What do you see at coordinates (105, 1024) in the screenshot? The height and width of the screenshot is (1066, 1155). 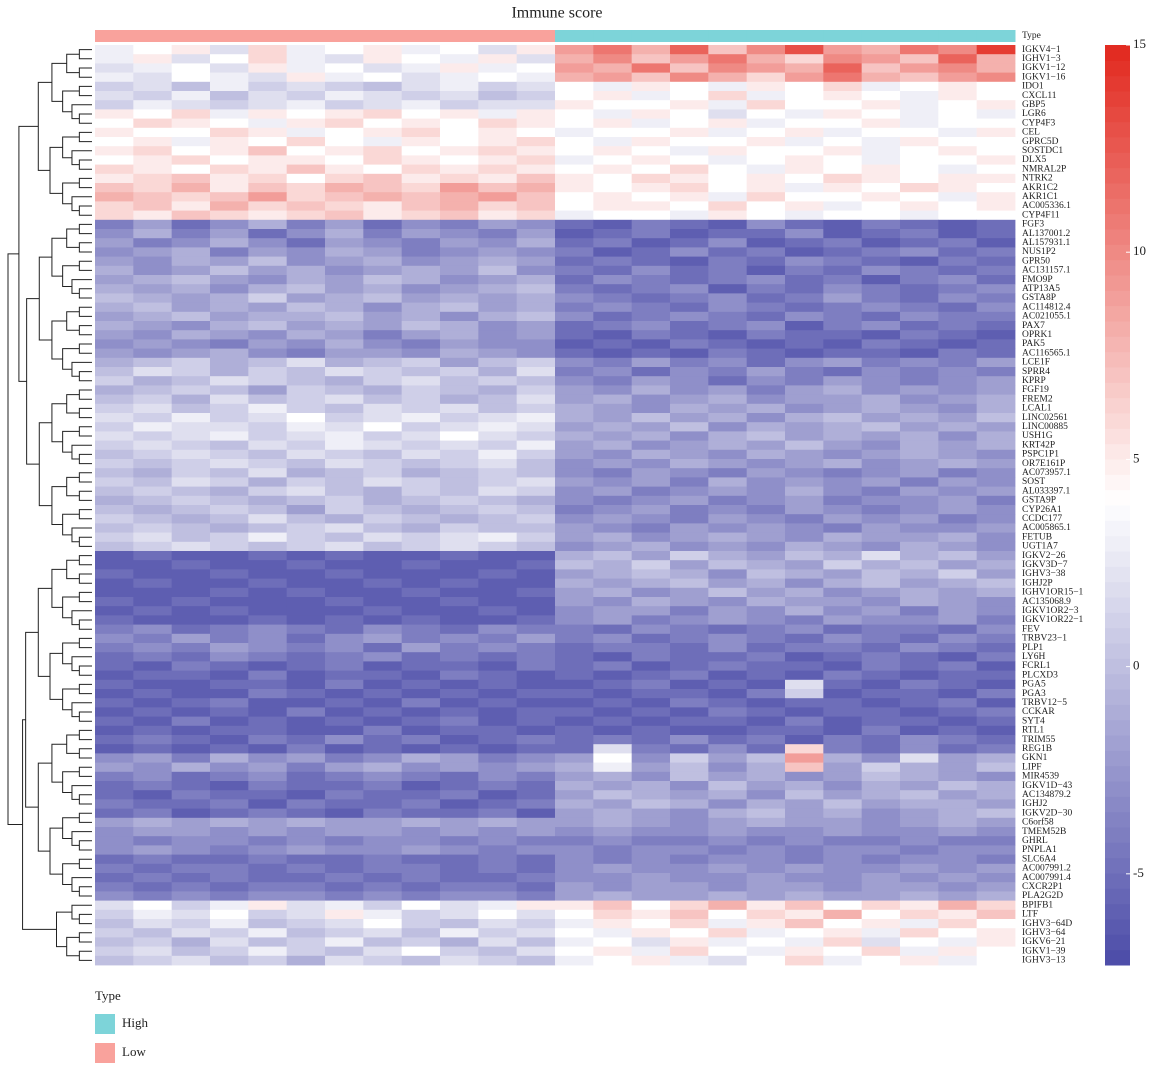 I see `legend-swatch` at bounding box center [105, 1024].